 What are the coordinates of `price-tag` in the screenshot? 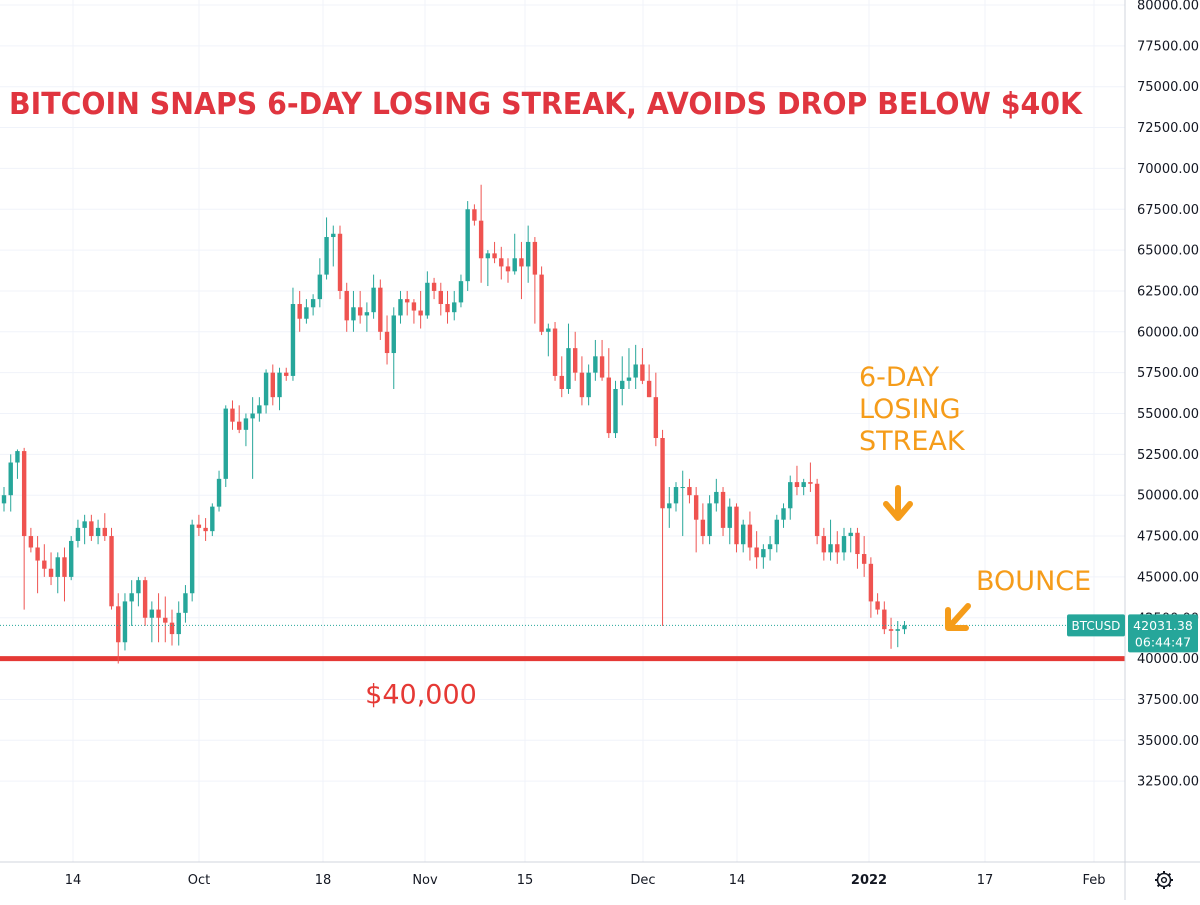 It's located at (1163, 633).